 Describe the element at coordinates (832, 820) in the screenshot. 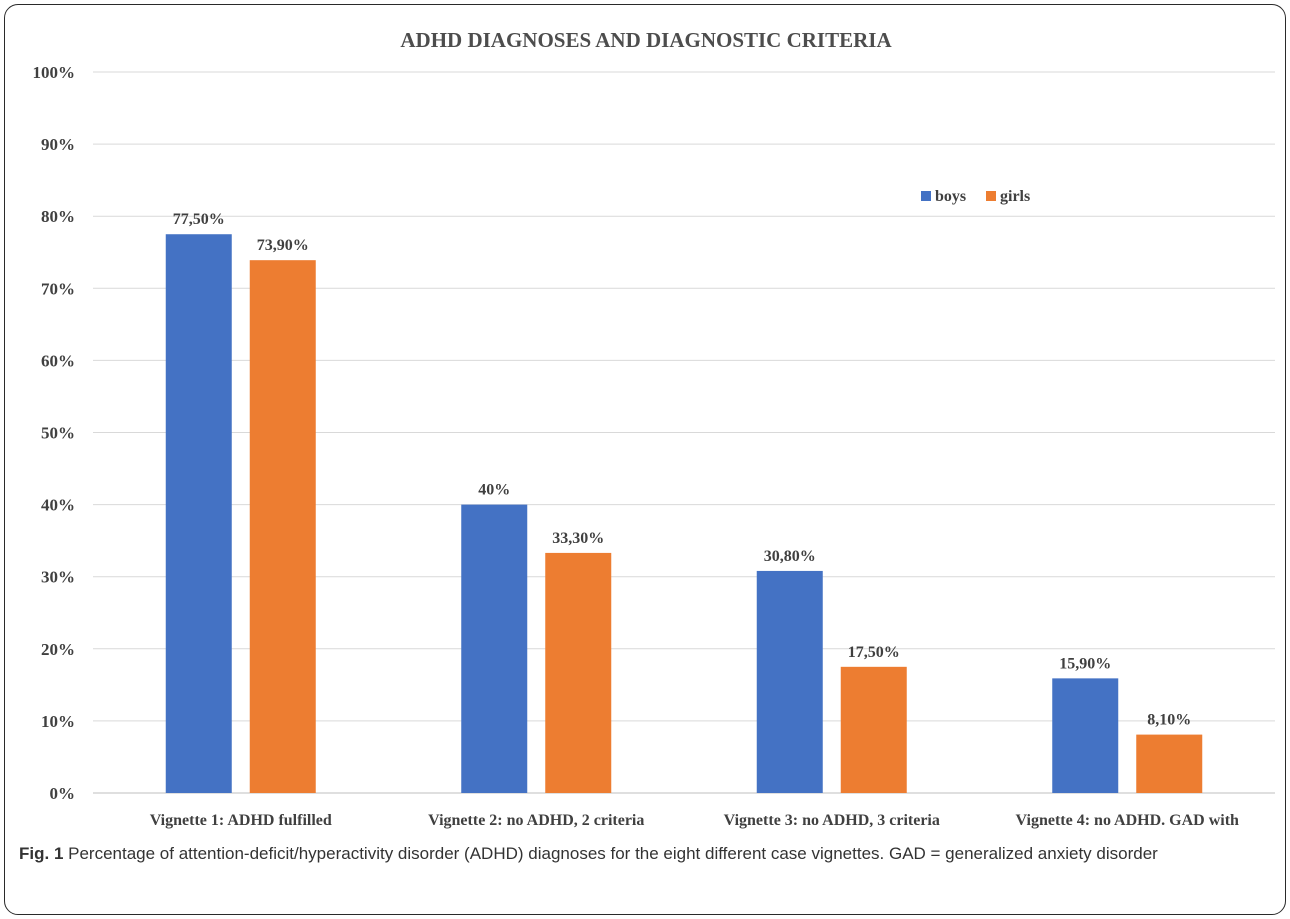

I see `category-label: Vignette 3: no ADHD, 3 criteria` at that location.